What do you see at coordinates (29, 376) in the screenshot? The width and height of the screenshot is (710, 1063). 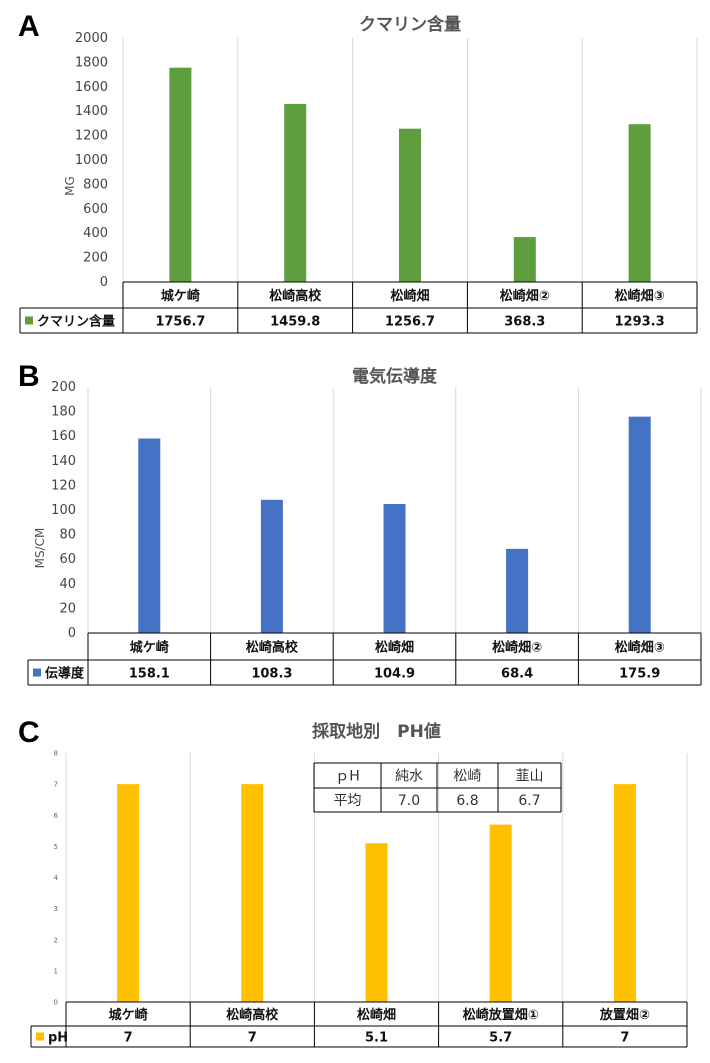 I see `panel-letter-b: B` at bounding box center [29, 376].